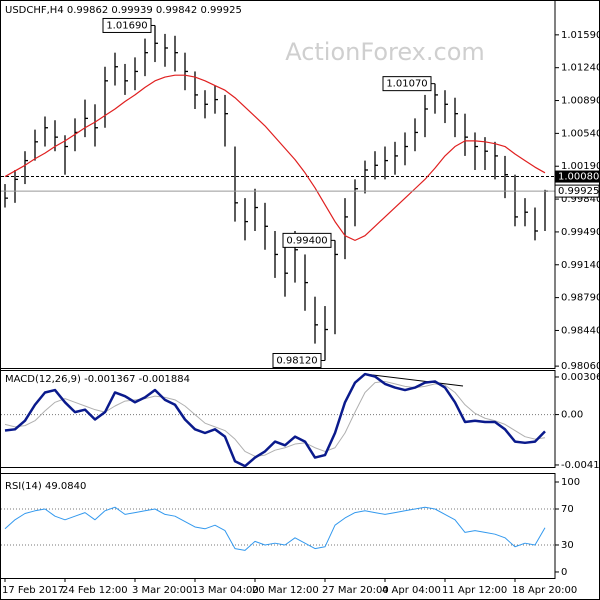 The image size is (600, 600). I want to click on x-tick-label: 13 Mar 04:00, so click(225, 590).